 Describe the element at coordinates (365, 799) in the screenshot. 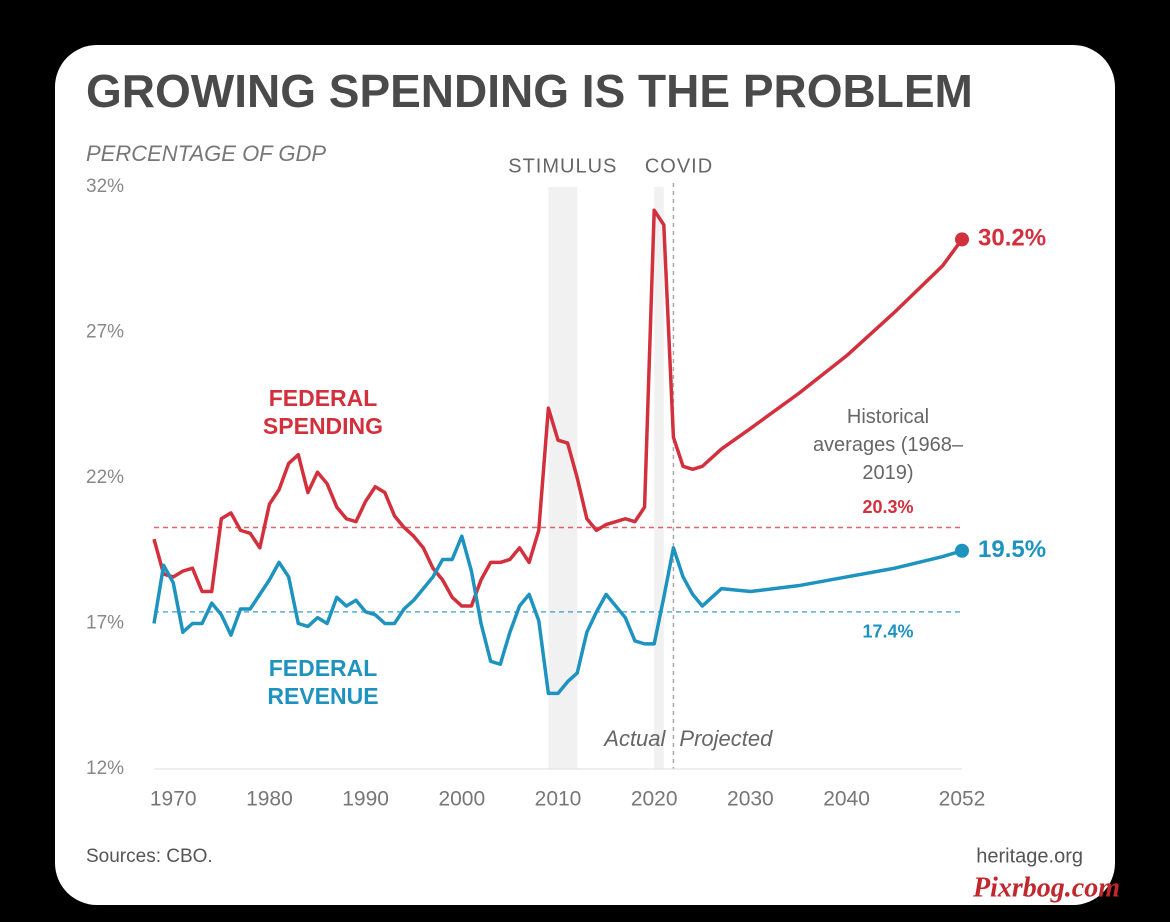

I see `x-tick-label: 1990` at that location.